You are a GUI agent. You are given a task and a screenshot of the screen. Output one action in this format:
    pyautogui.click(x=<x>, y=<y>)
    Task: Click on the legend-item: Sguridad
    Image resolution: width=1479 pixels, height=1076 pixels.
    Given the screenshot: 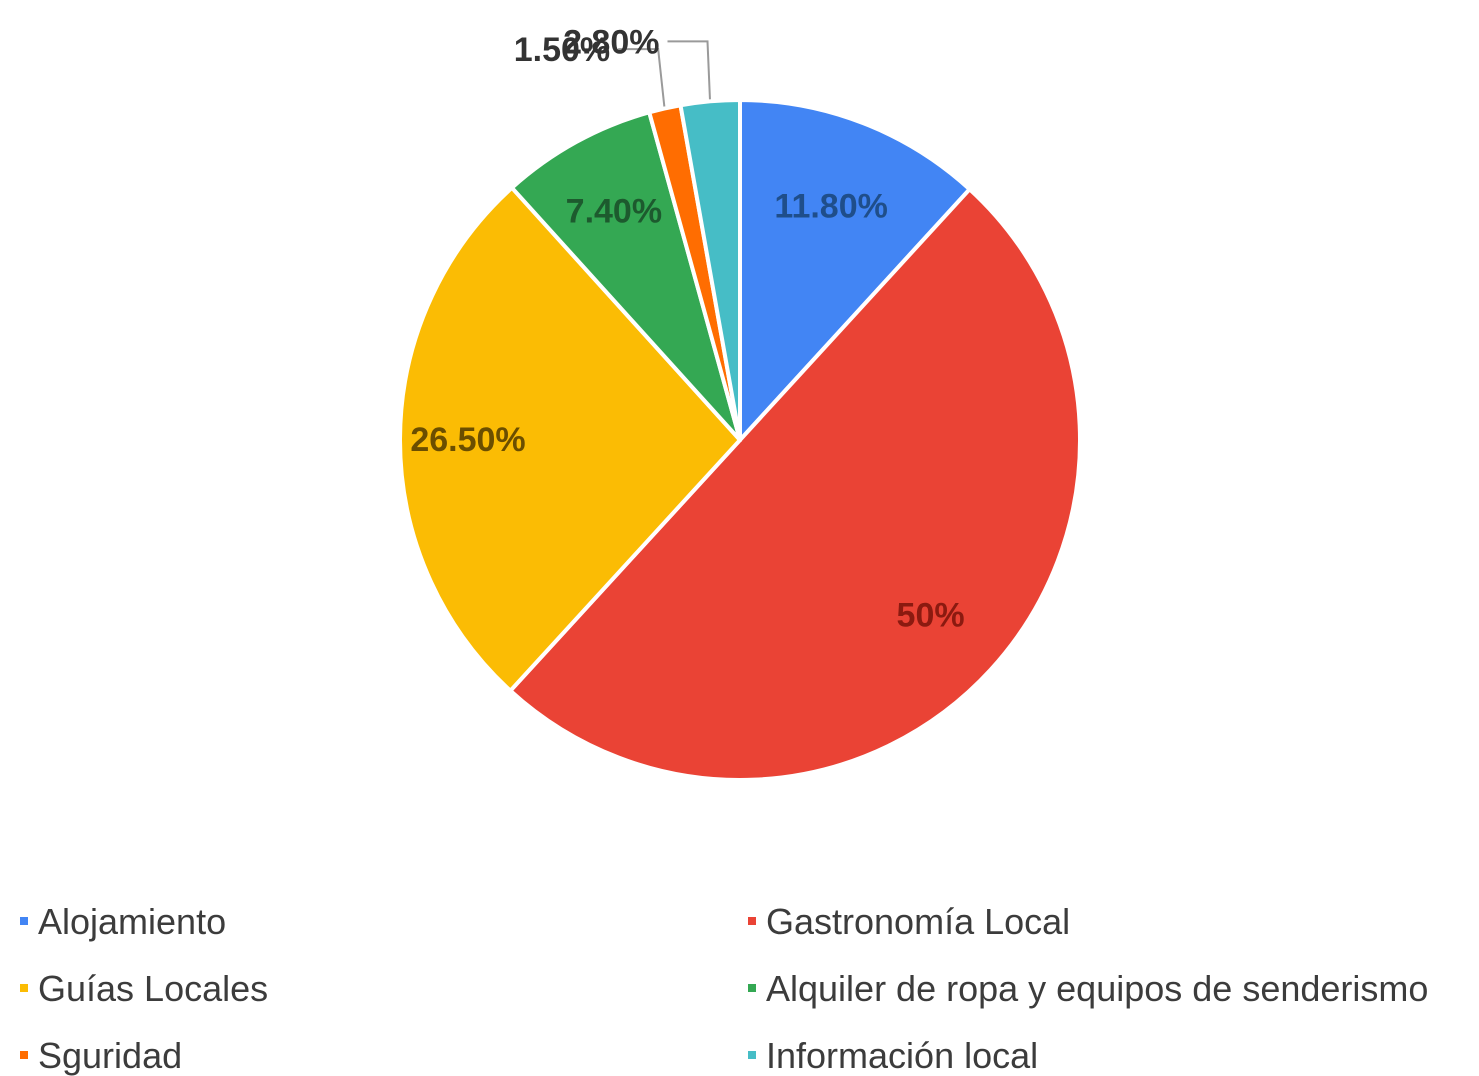 What is the action you would take?
    pyautogui.click(x=101, y=1056)
    